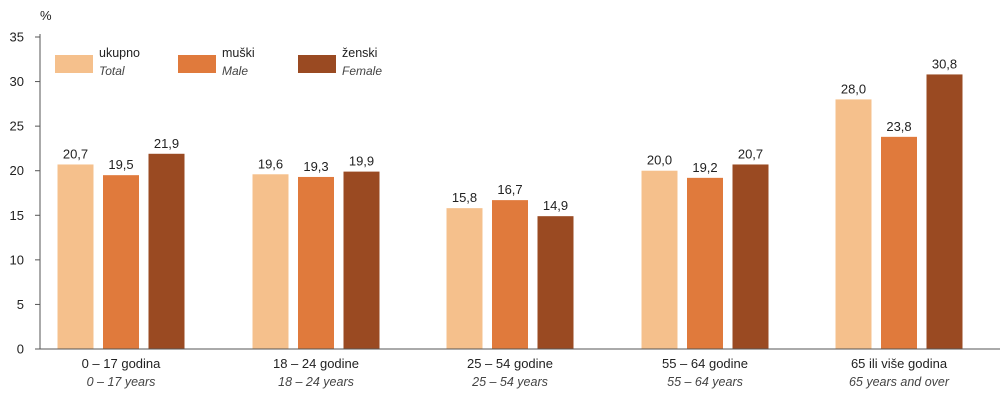 This screenshot has height=393, width=1004. I want to click on x-tick-sublabel: 18 – 24 years, so click(316, 382).